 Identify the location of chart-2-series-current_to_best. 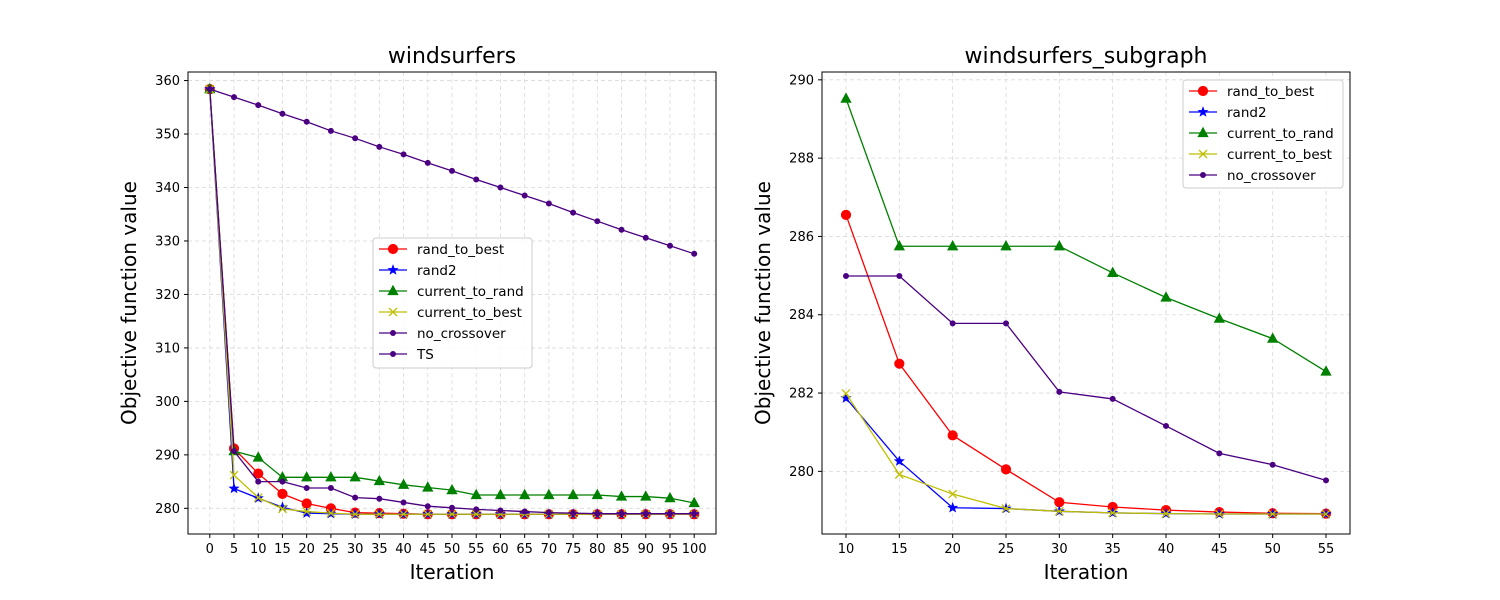
(1086, 453).